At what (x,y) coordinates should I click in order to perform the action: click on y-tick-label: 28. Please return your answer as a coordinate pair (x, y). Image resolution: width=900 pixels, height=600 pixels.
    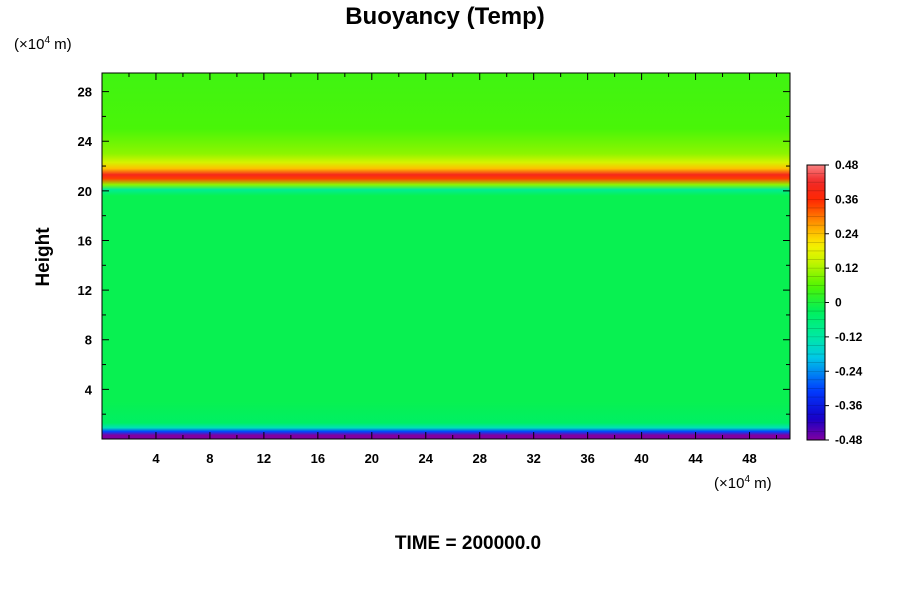
    Looking at the image, I should click on (85, 92).